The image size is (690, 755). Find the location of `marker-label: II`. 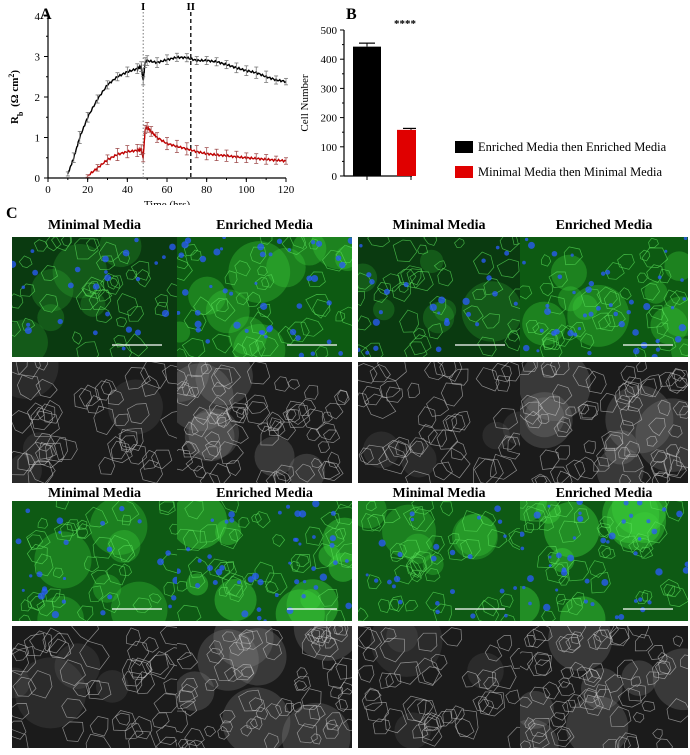

marker-label: II is located at coordinates (191, 7).